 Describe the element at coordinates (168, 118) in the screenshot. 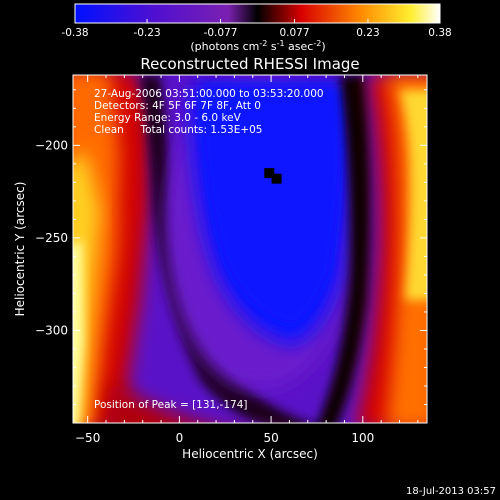

I see `info-line-energy: Energy Range: 3.0 - 6.0 keV` at that location.